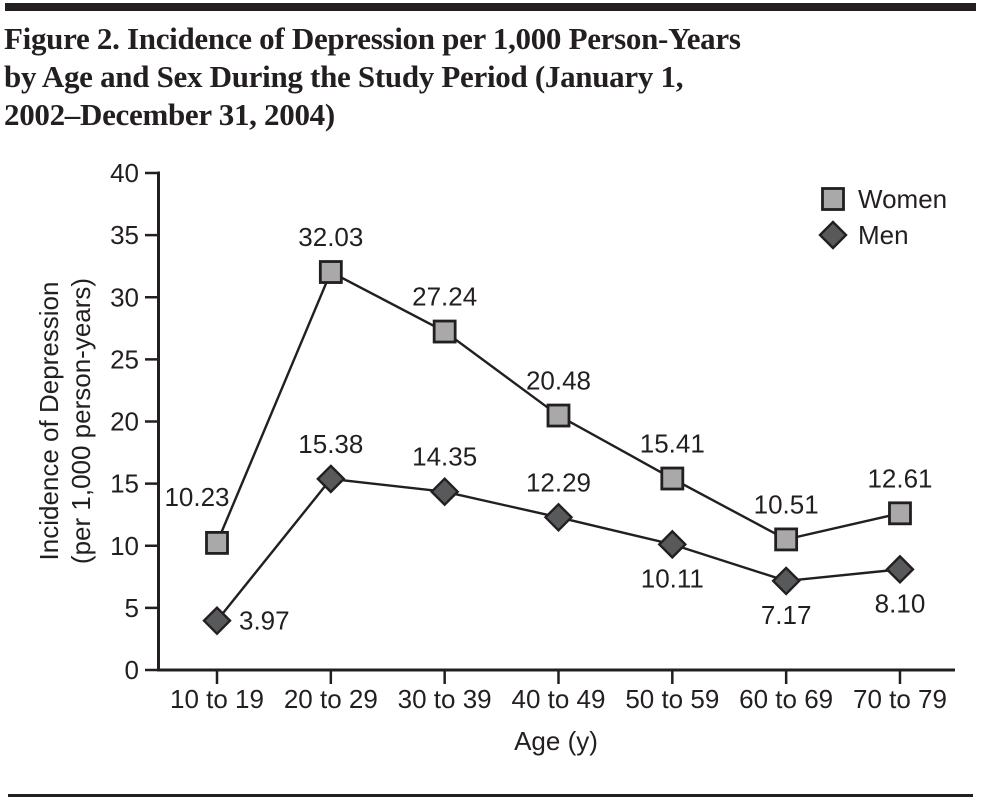 The height and width of the screenshot is (804, 981). What do you see at coordinates (883, 235) in the screenshot?
I see `legend-label-men: Men` at bounding box center [883, 235].